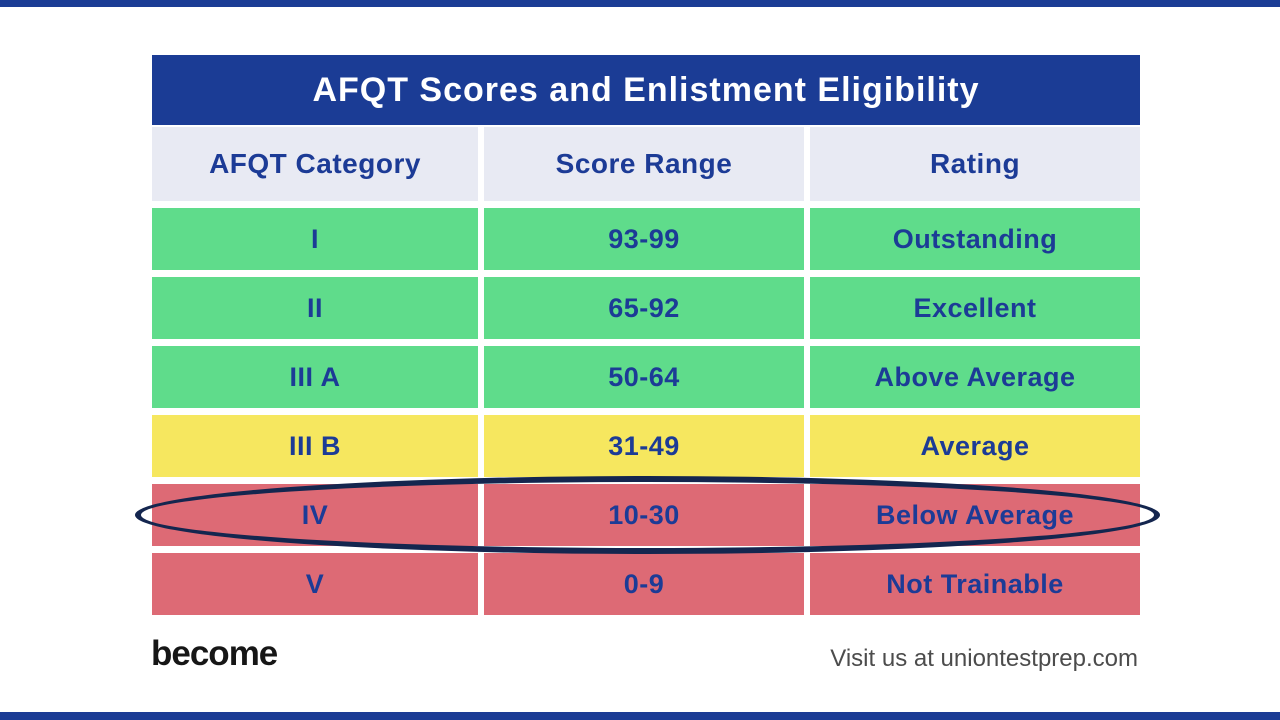 The image size is (1280, 720). I want to click on table-row: II 65-92 Excellent, so click(646, 308).